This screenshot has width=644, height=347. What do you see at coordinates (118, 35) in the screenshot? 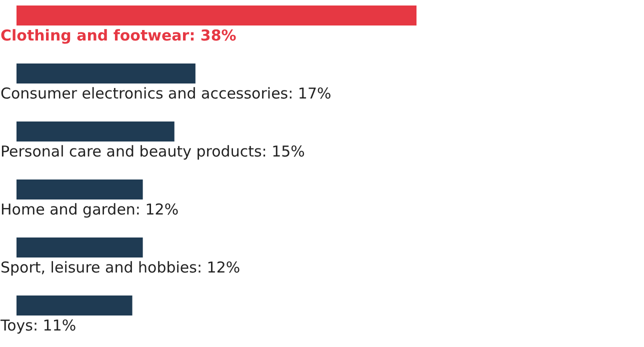
I see `data-label: Clothing and footwear: 38%` at bounding box center [118, 35].